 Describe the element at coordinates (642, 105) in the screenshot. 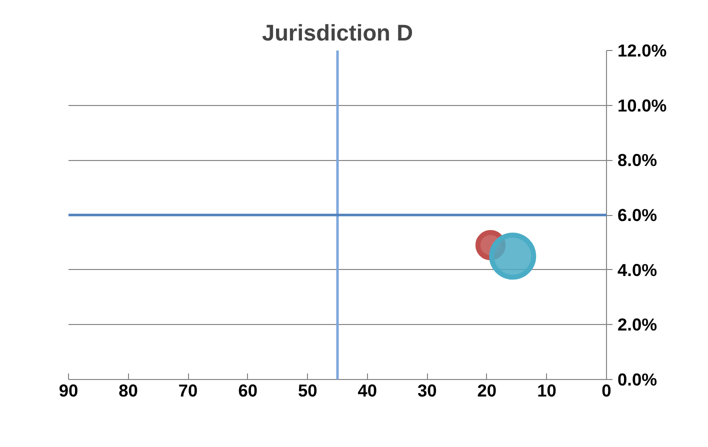

I see `y-tick-label: 10.0%` at that location.